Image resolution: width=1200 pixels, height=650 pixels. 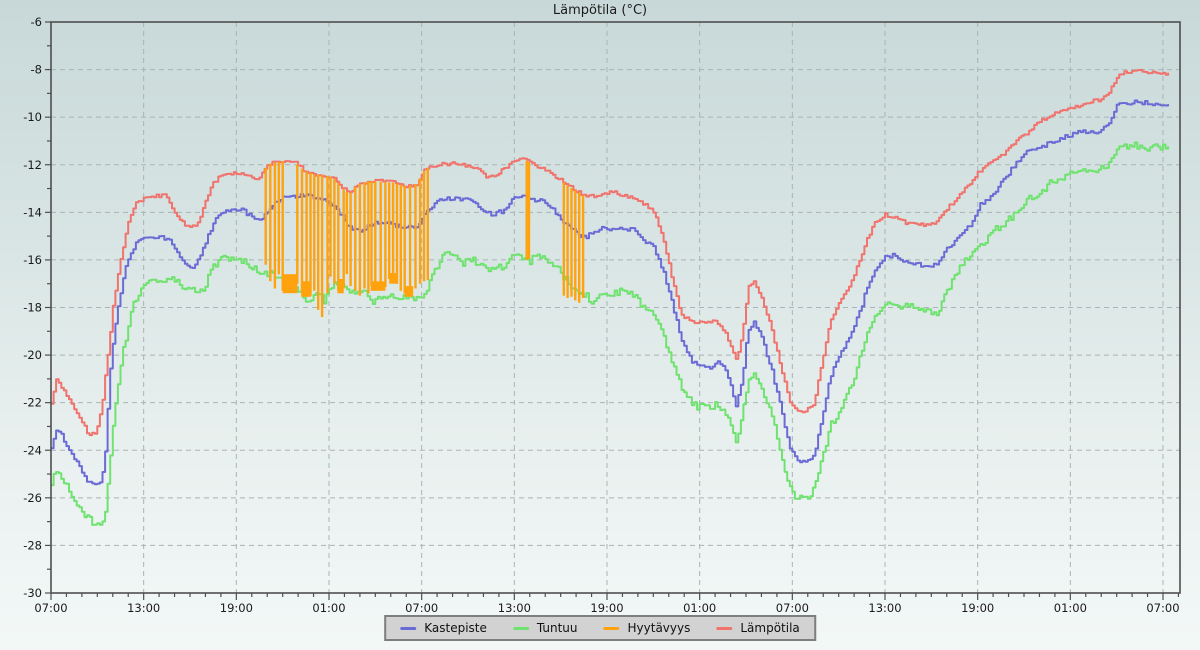 I want to click on y-tick-label: -22, so click(x=32, y=403).